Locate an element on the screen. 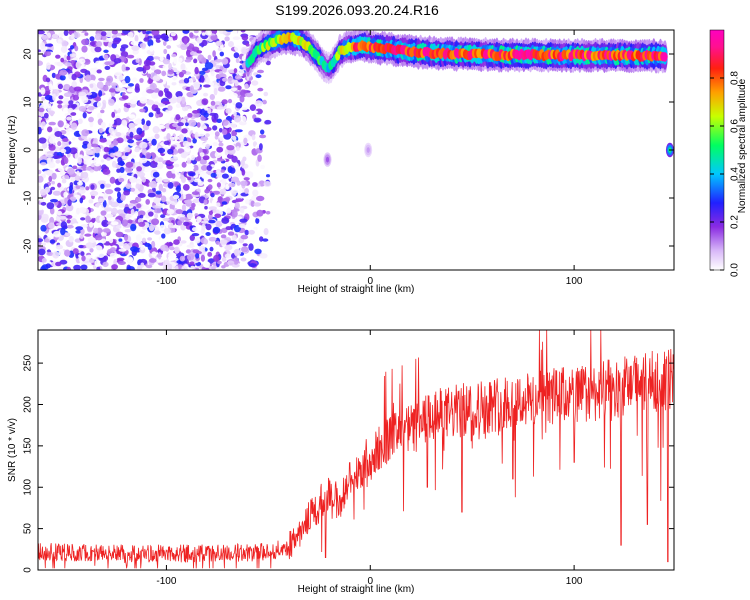  snr-xlabel: Height of straight line (km) is located at coordinates (356, 589).